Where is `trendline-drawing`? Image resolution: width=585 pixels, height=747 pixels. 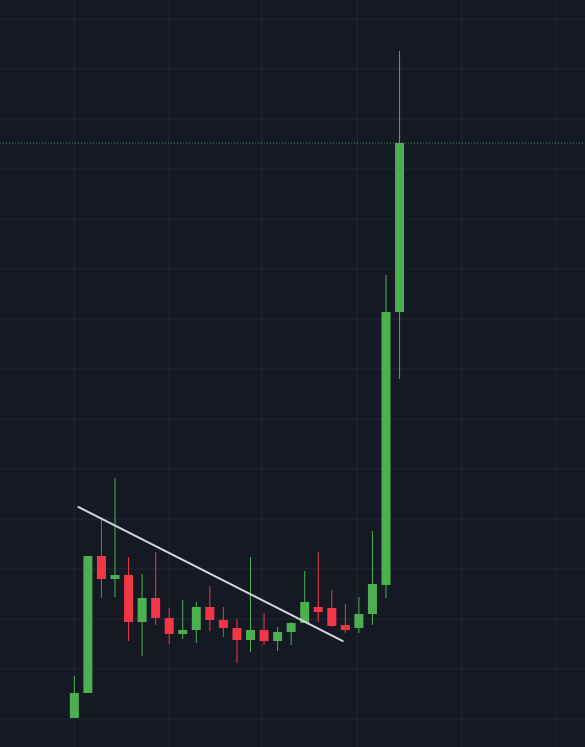
trendline-drawing is located at coordinates (210, 574).